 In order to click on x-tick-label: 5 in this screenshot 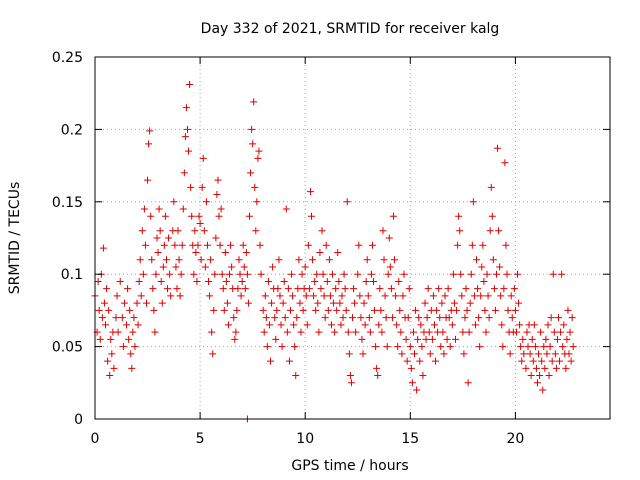, I will do `click(200, 439)`.